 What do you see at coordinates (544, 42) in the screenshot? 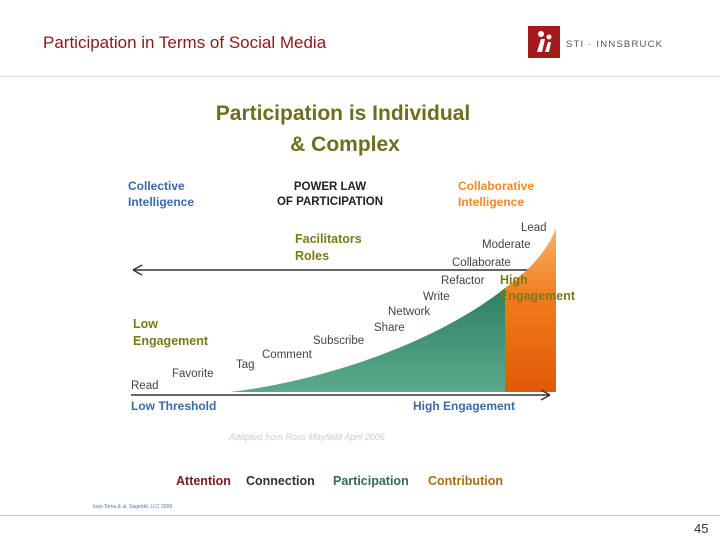
I see `logo-mark` at bounding box center [544, 42].